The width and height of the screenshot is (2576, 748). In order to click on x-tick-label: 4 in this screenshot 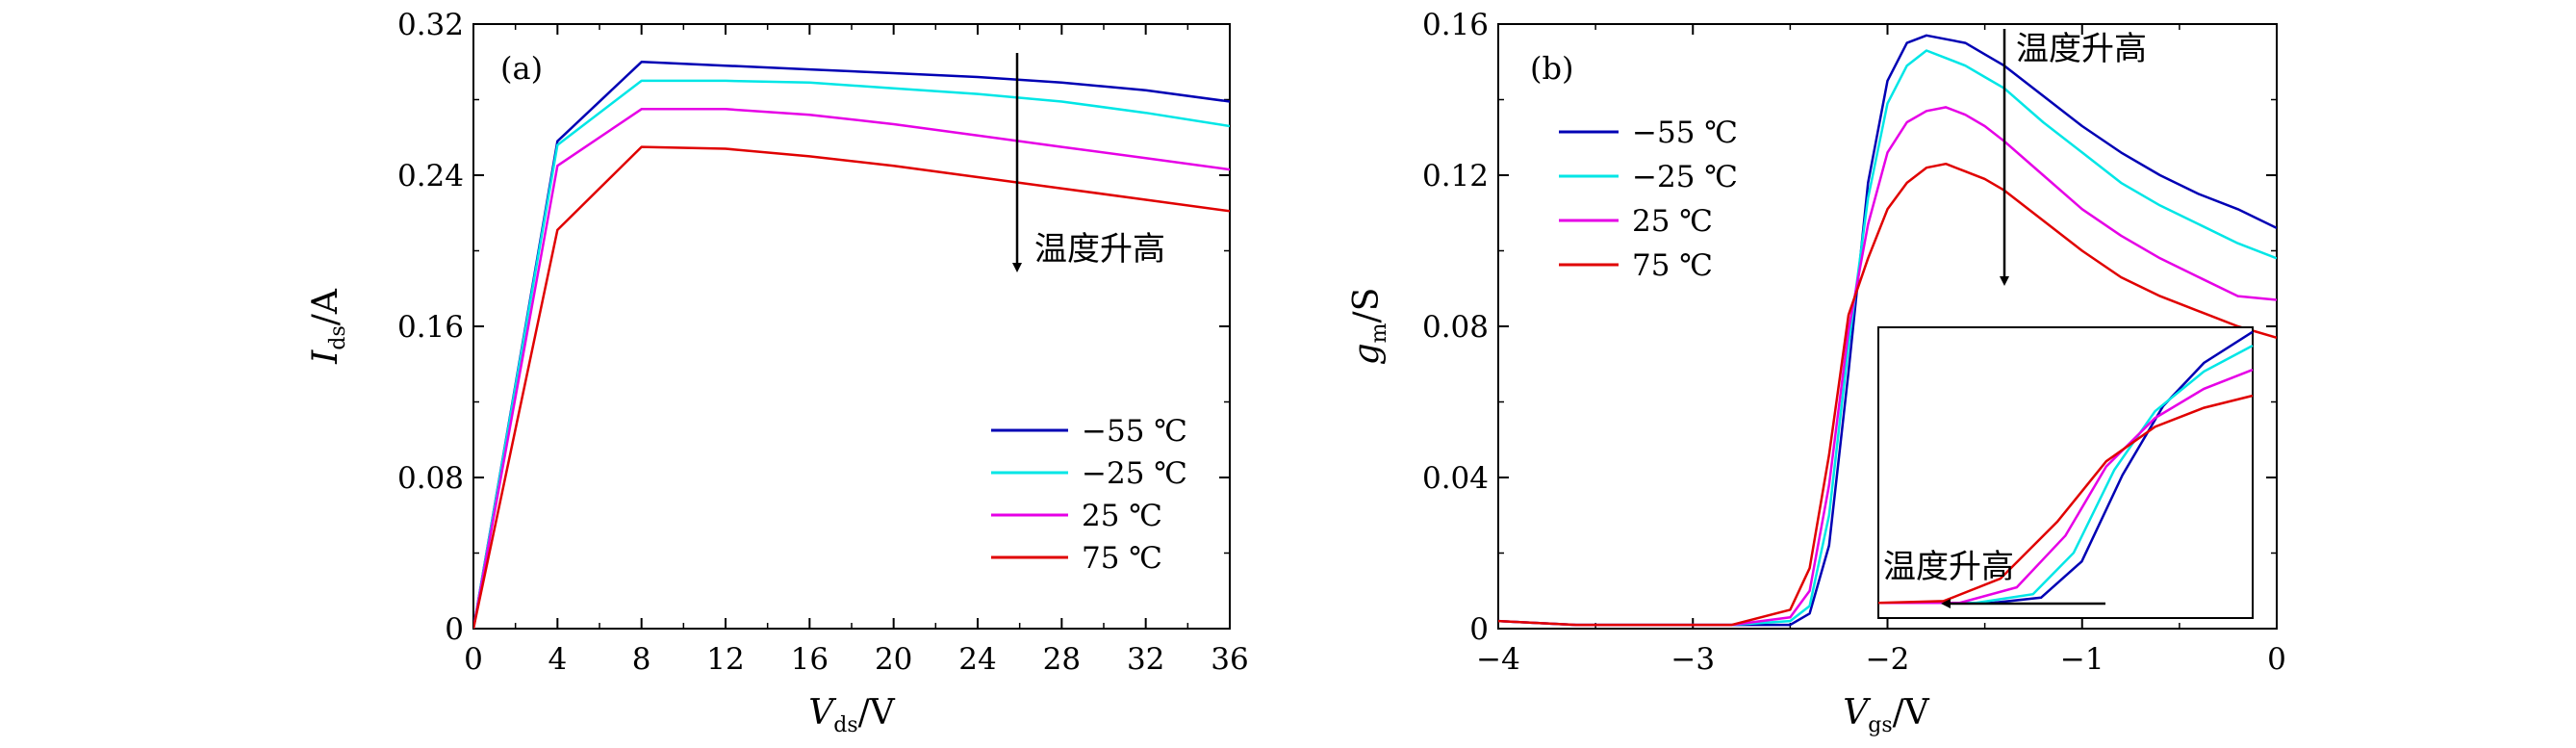, I will do `click(557, 659)`.